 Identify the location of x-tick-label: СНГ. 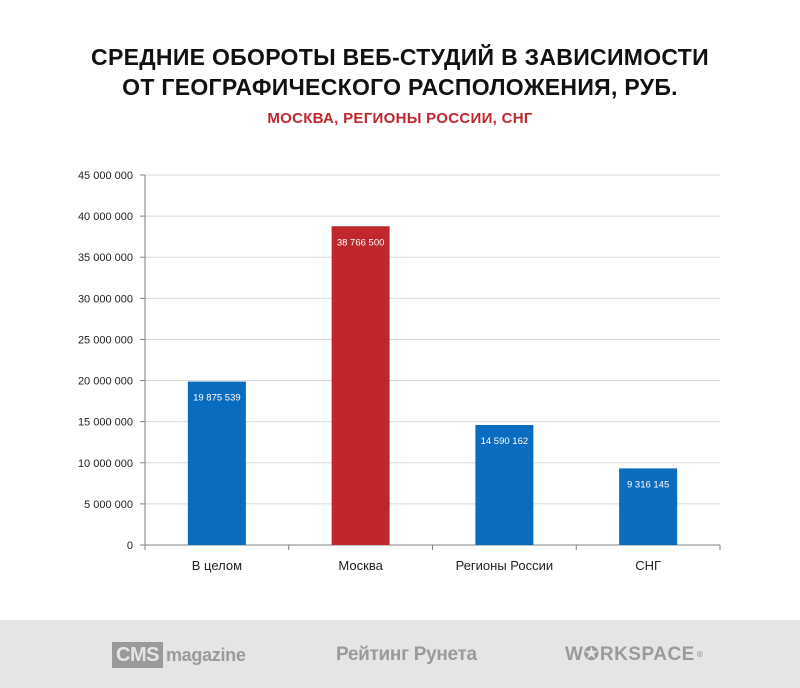
(648, 565).